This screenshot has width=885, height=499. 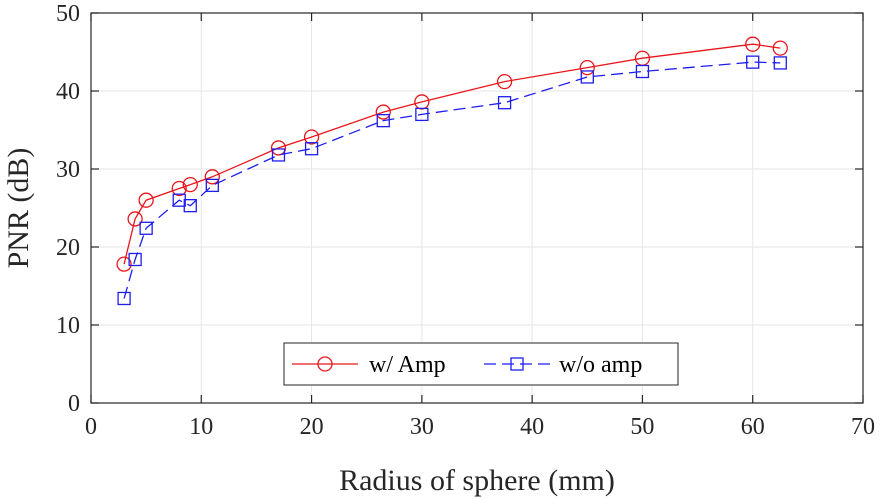 What do you see at coordinates (517, 364) in the screenshot?
I see `legend-marker-wo-amp` at bounding box center [517, 364].